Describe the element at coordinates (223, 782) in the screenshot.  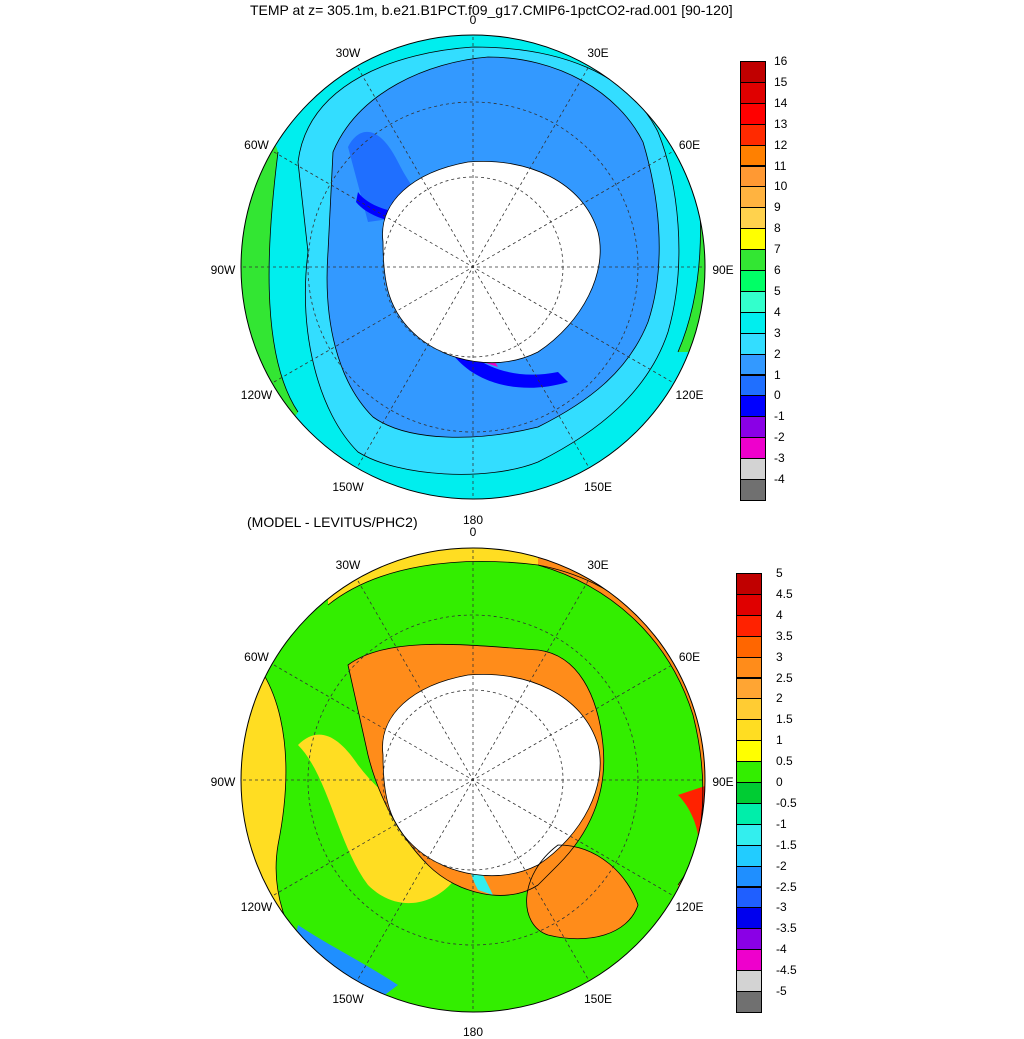
I see `longitude-label: 90W` at that location.